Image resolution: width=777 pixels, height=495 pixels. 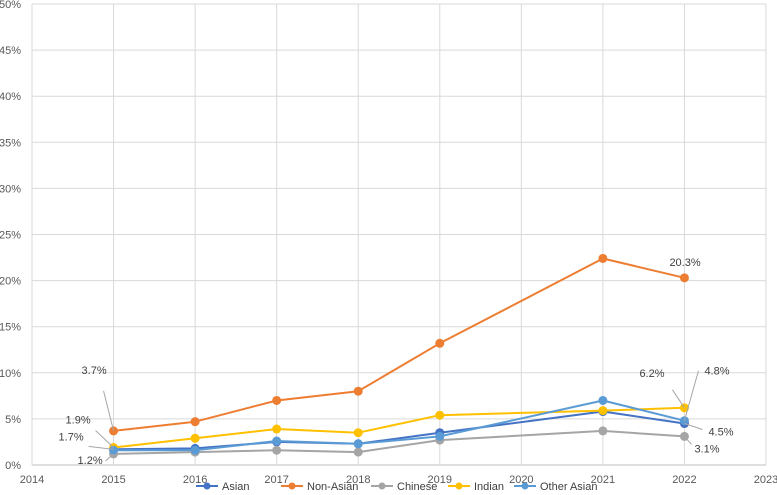 I want to click on x-tick-label: 2018, so click(x=358, y=480).